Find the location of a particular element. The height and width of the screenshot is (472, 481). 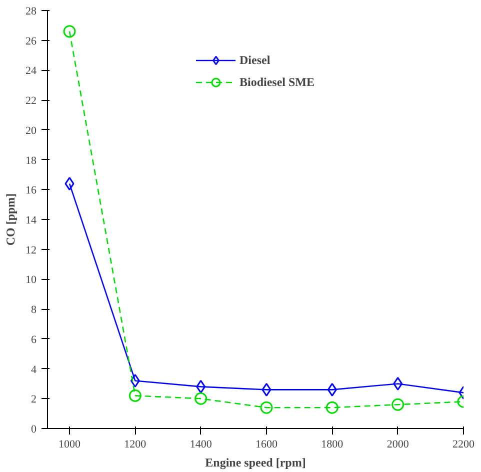

x-tick-label: 1400 is located at coordinates (201, 444).